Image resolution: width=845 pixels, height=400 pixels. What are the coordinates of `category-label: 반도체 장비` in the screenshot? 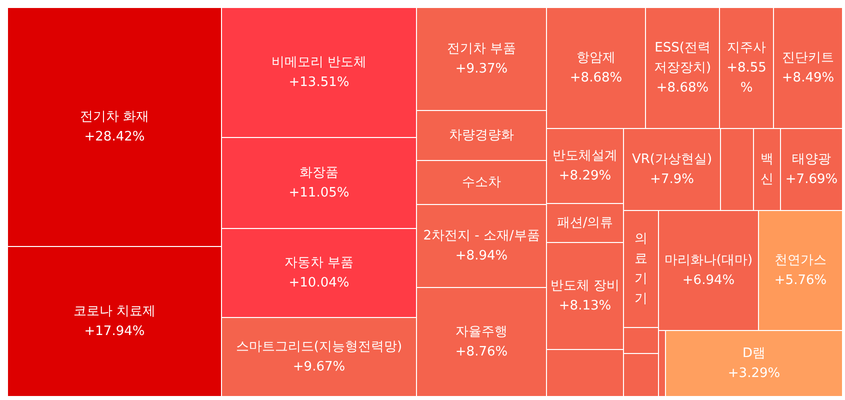 It's located at (585, 286).